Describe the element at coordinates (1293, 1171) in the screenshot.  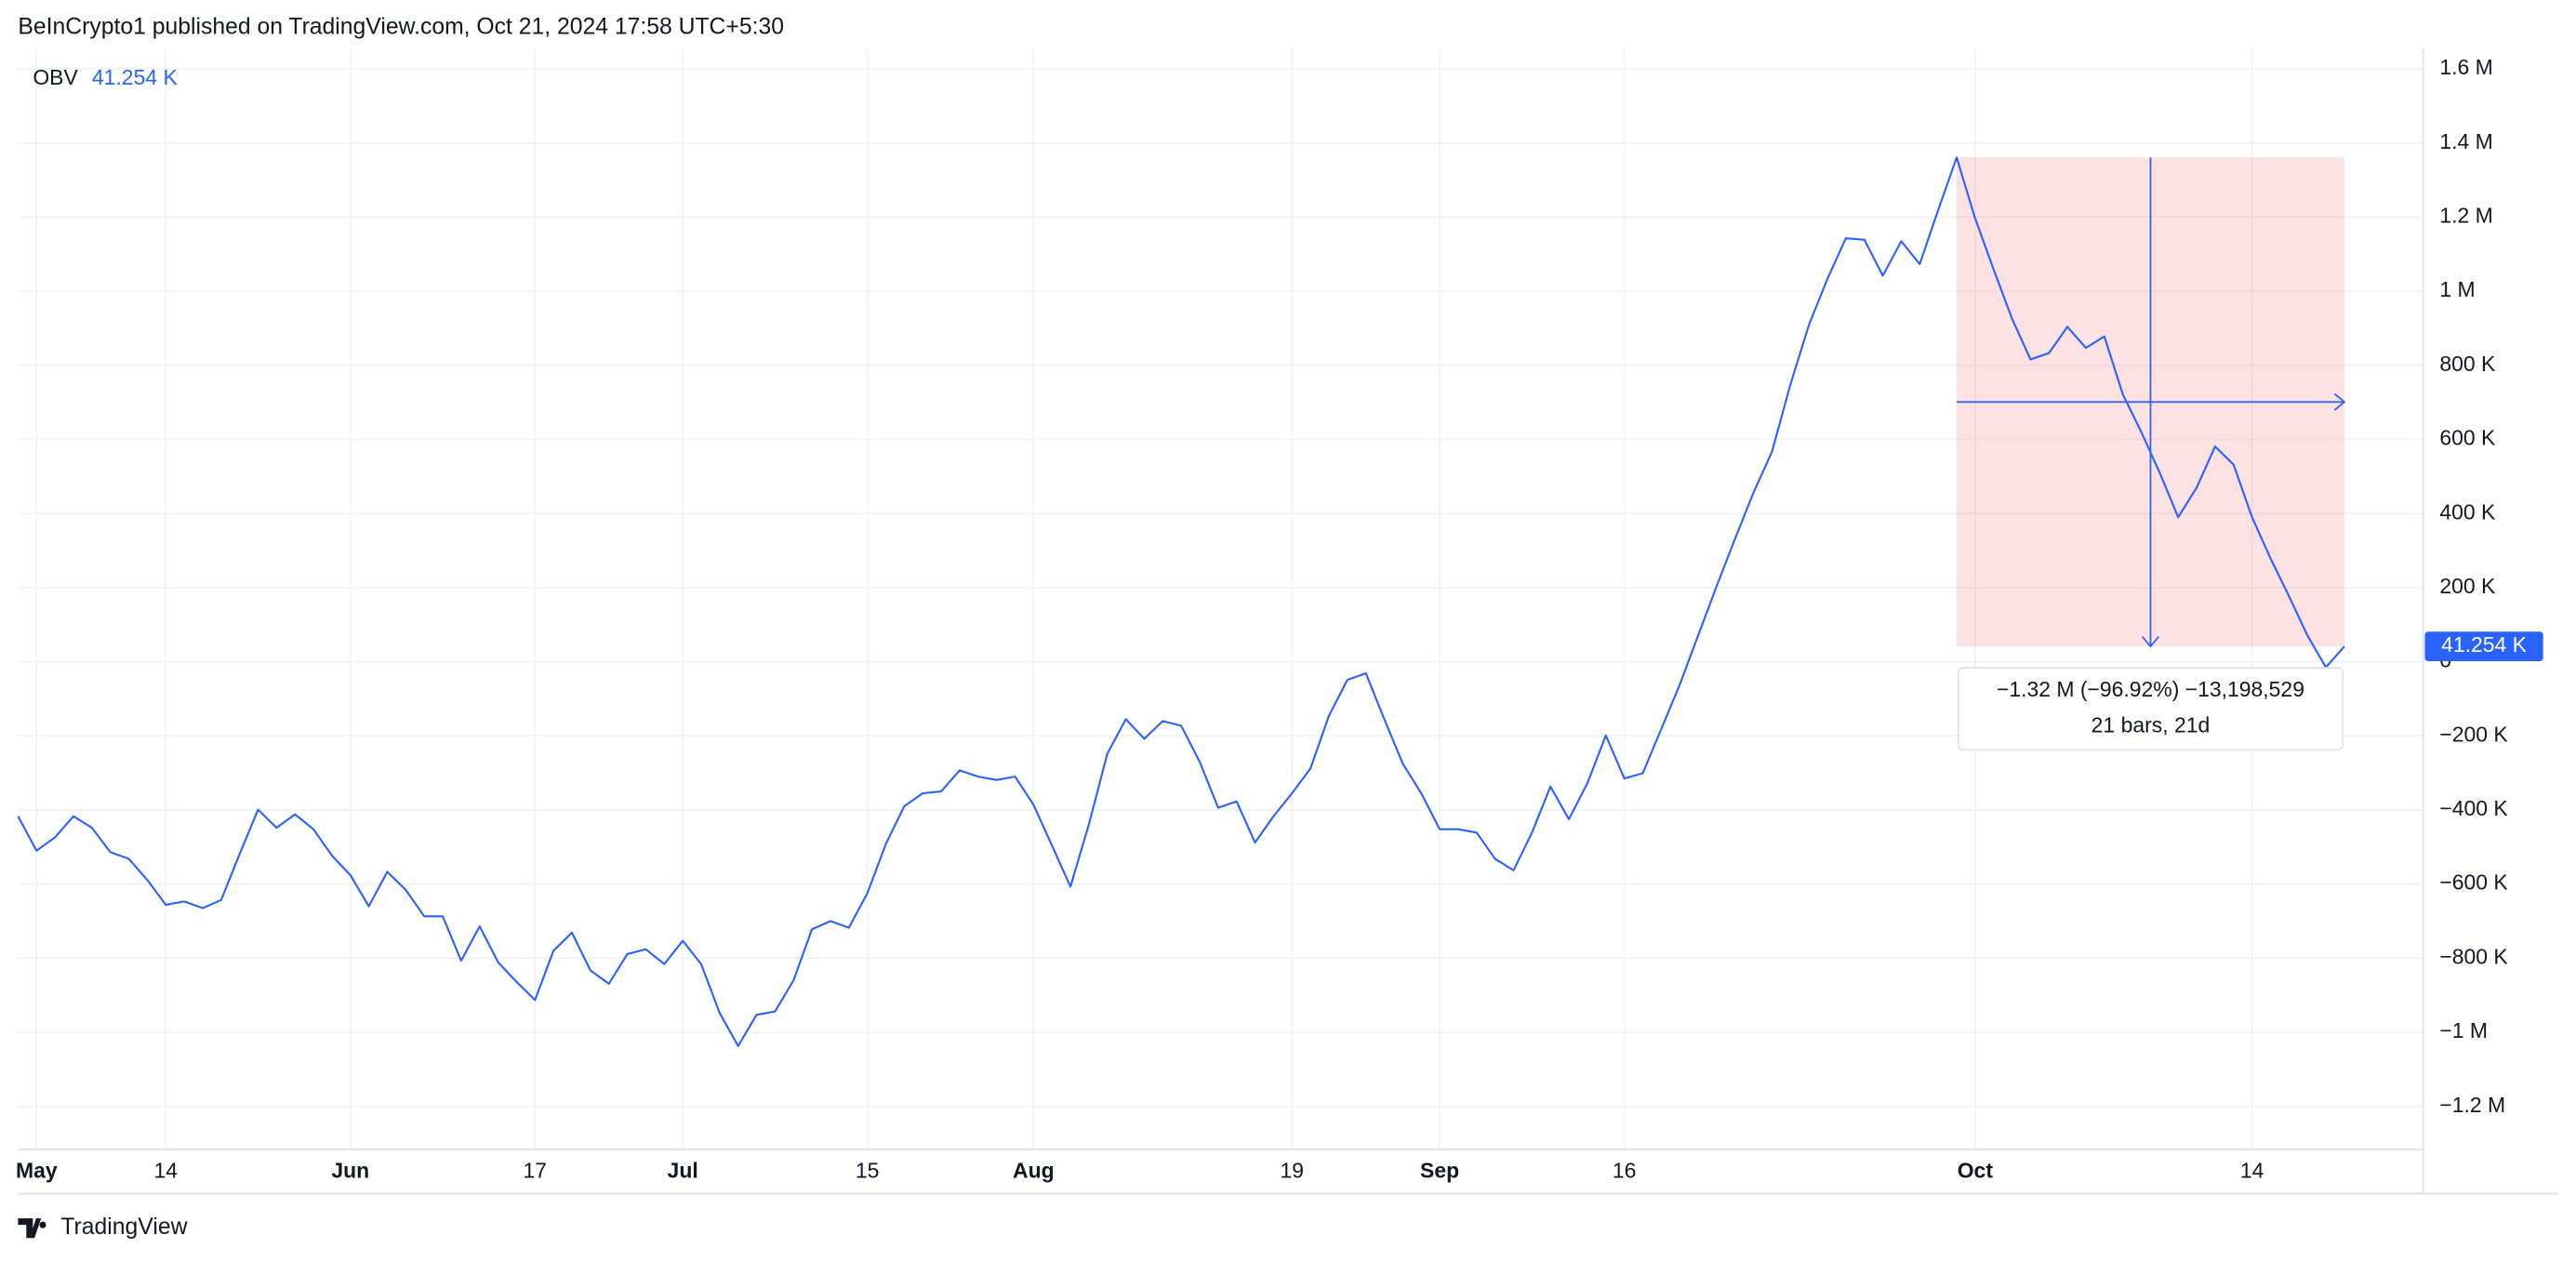
I see `x-tick-label: 19` at that location.